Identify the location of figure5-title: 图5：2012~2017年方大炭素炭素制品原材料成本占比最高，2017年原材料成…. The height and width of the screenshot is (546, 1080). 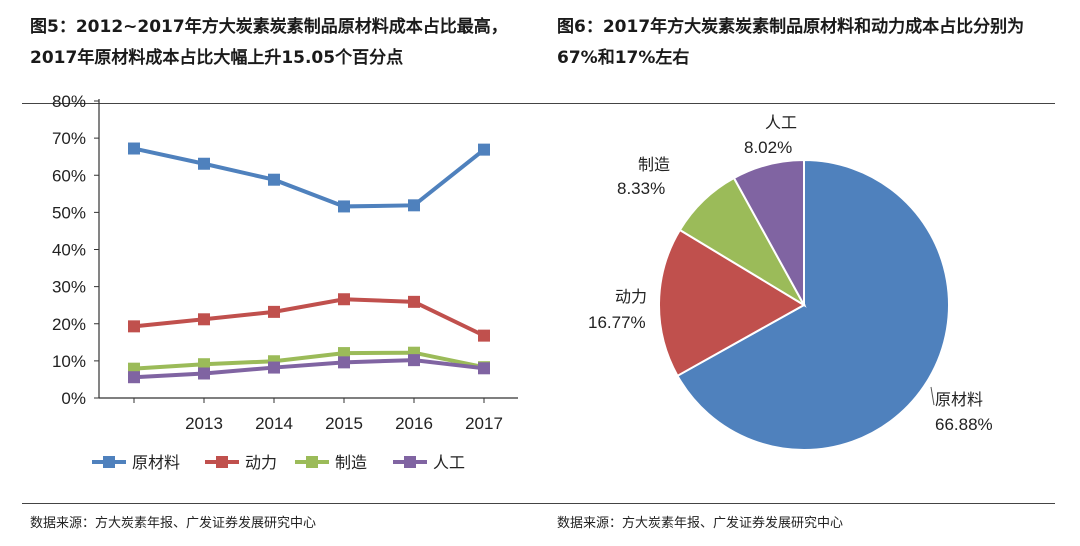
(269, 42).